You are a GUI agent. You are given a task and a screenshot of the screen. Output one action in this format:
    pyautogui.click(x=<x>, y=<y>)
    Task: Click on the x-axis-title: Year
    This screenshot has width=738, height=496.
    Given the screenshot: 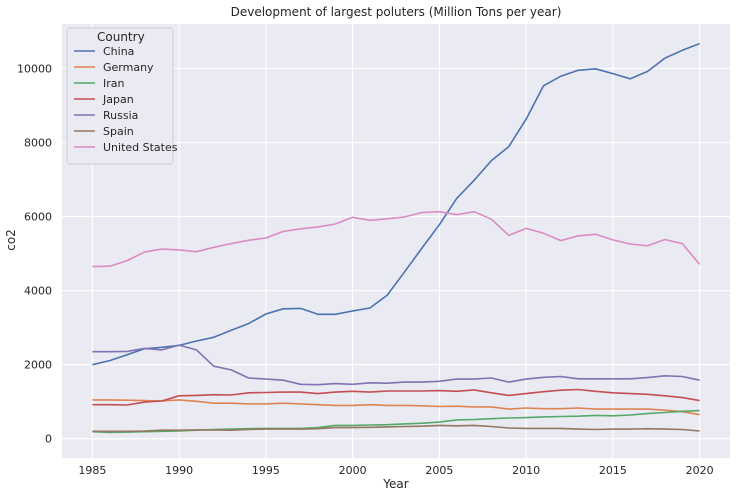 What is the action you would take?
    pyautogui.click(x=395, y=484)
    